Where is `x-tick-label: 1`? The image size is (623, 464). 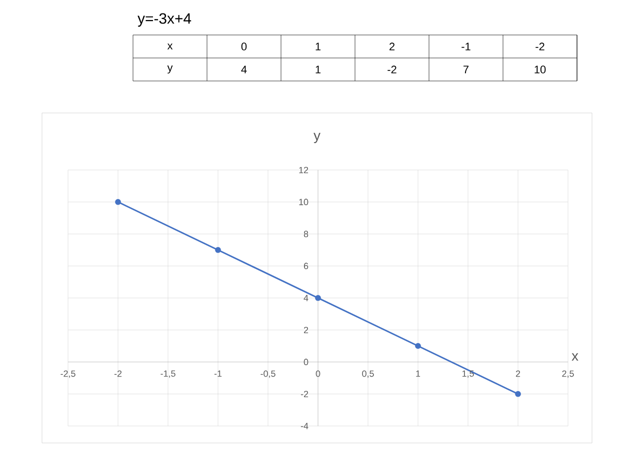
x-tick-label: 1 is located at coordinates (418, 373).